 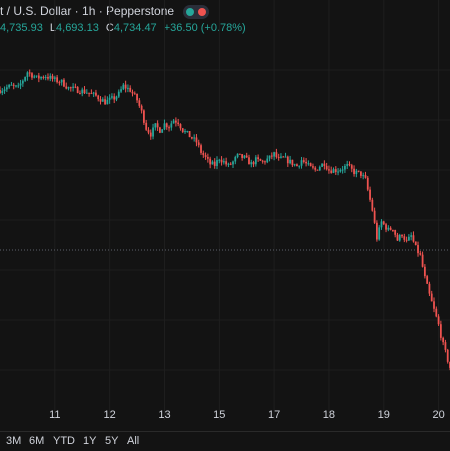 I want to click on range-6m-button: 6M, so click(x=37, y=441).